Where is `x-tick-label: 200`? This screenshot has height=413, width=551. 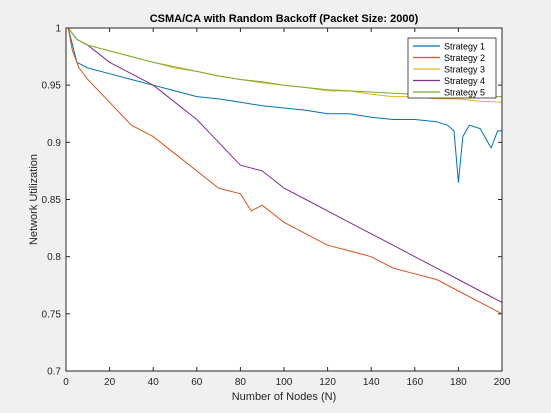 x-tick-label: 200 is located at coordinates (502, 382).